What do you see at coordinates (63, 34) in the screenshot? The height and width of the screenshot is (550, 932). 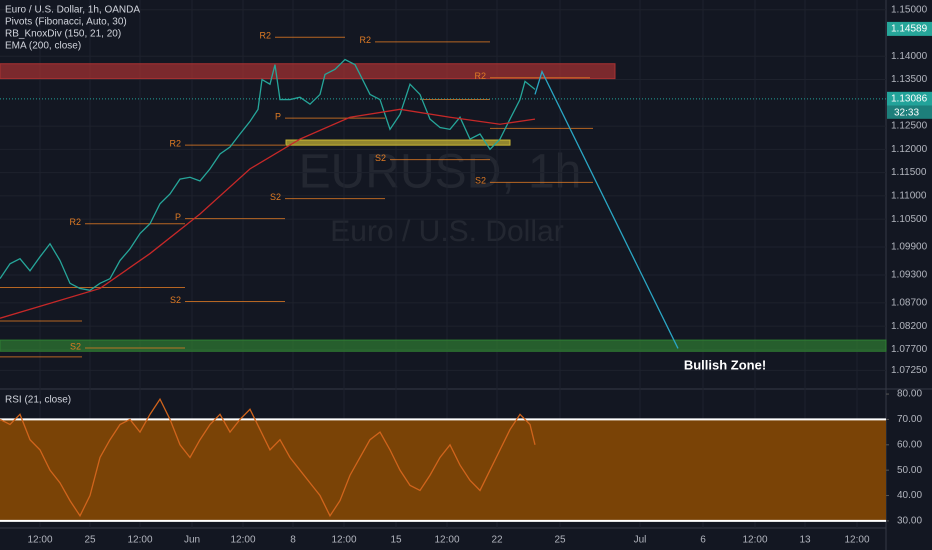 I see `indicator-label: RB_KnoxDiv (150, 21, 20)` at bounding box center [63, 34].